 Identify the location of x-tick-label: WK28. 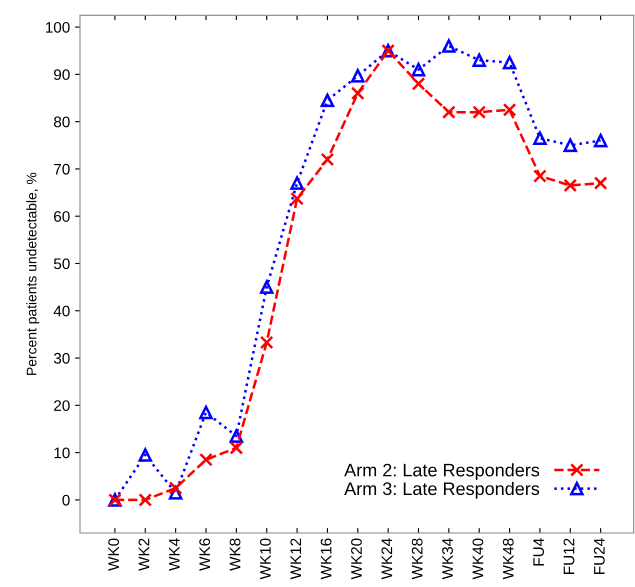
(417, 559).